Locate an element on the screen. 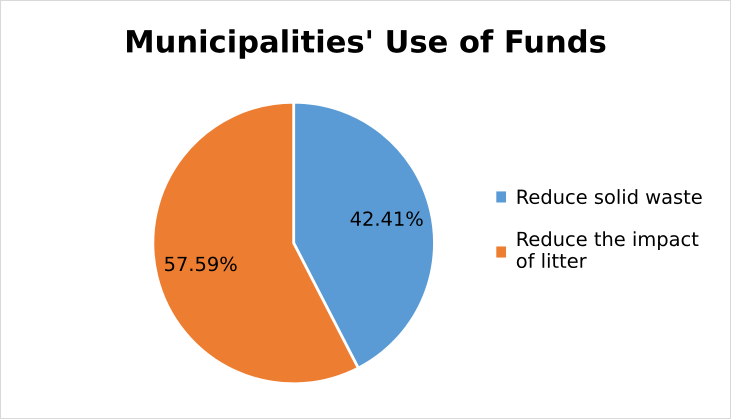 This screenshot has height=419, width=731. data-label: 42.41% is located at coordinates (386, 218).